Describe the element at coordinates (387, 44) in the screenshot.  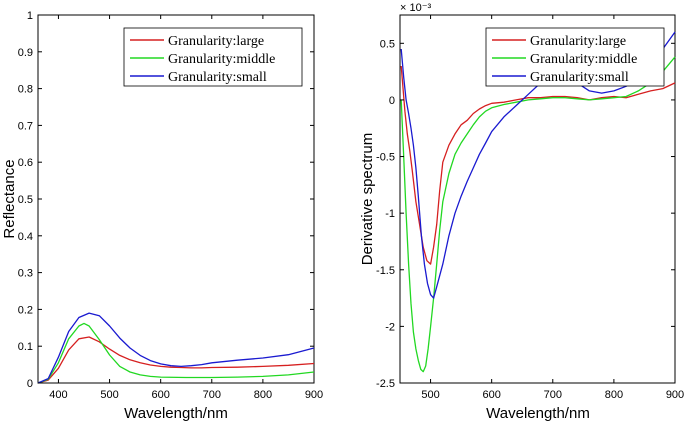
I see `derivative-y-tick-label: 0.5` at that location.